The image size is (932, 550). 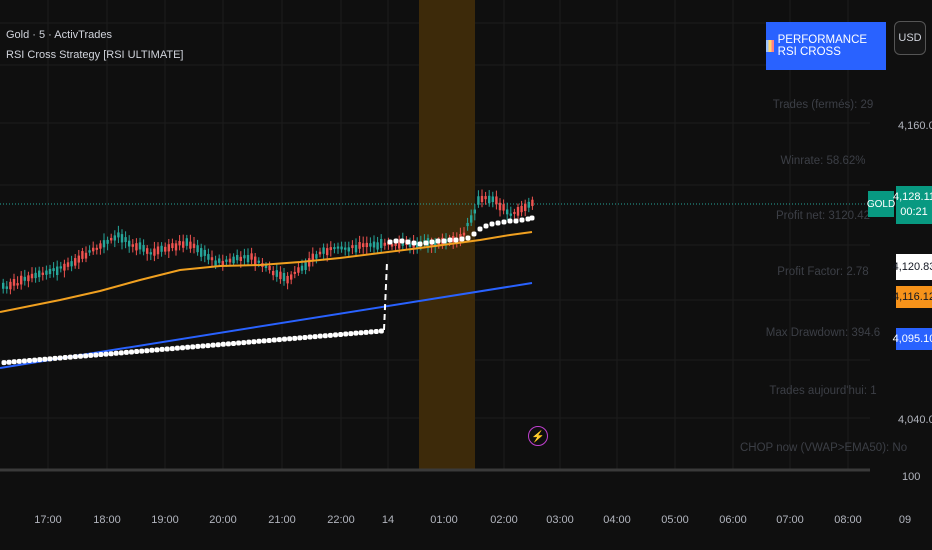 What do you see at coordinates (822, 46) in the screenshot?
I see `performance-title-text: PERFORMANCE RSI CROSS` at bounding box center [822, 46].